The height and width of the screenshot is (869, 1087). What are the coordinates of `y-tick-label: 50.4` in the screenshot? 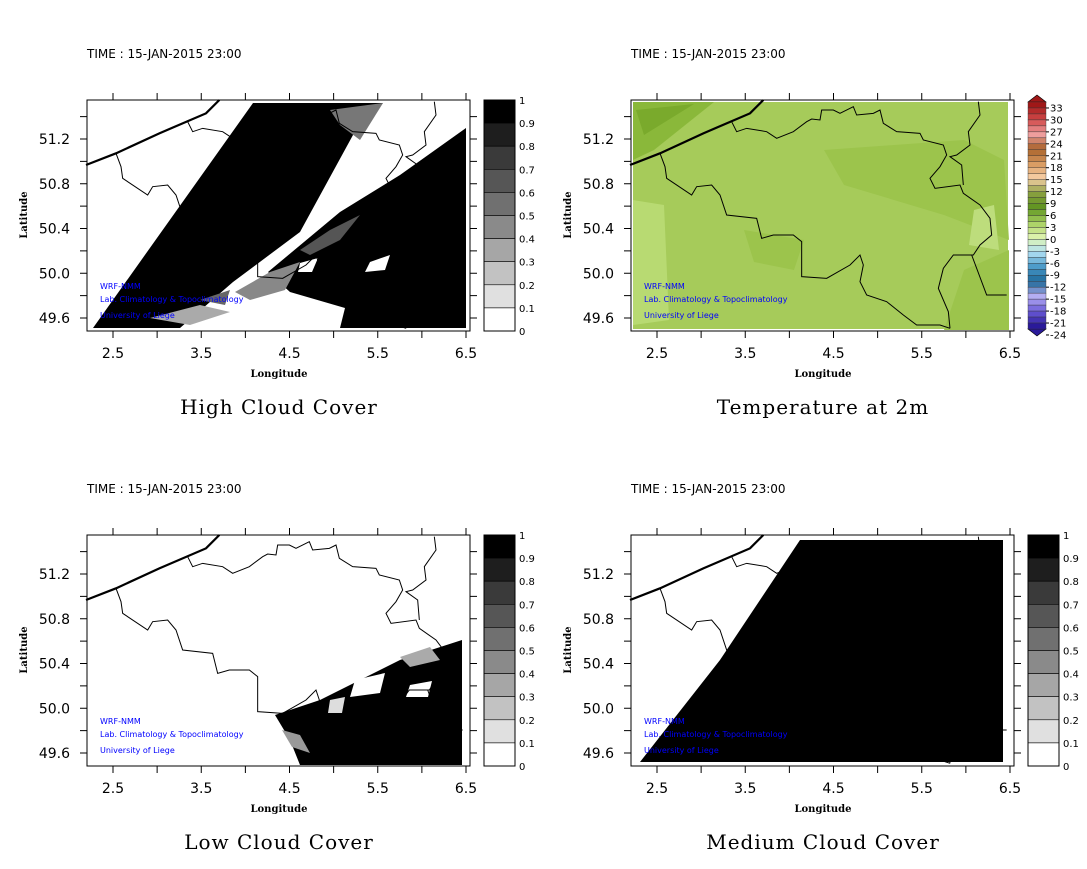 It's located at (598, 230).